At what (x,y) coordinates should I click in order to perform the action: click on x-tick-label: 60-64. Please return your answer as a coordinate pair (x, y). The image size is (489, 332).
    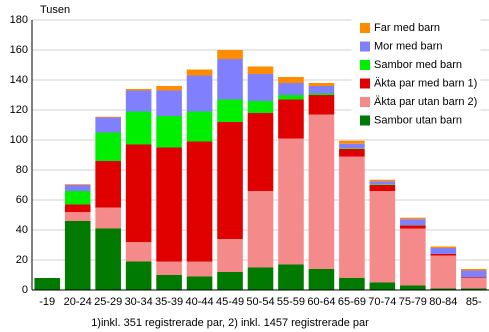
    Looking at the image, I should click on (321, 302).